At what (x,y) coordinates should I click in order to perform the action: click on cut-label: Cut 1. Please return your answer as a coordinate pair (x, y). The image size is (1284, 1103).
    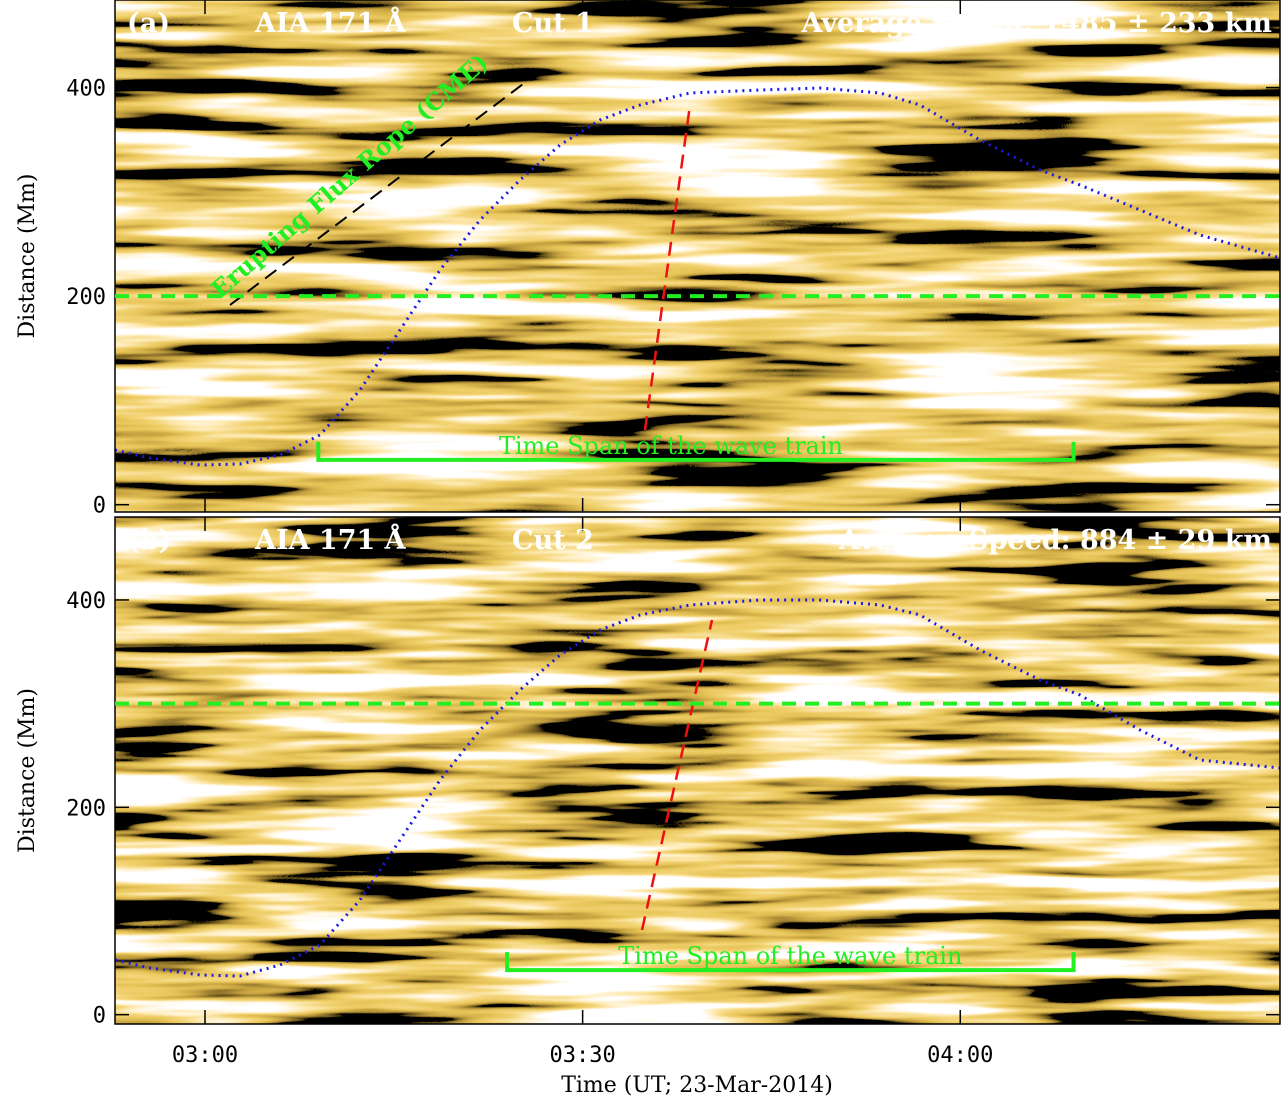
    Looking at the image, I should click on (553, 23).